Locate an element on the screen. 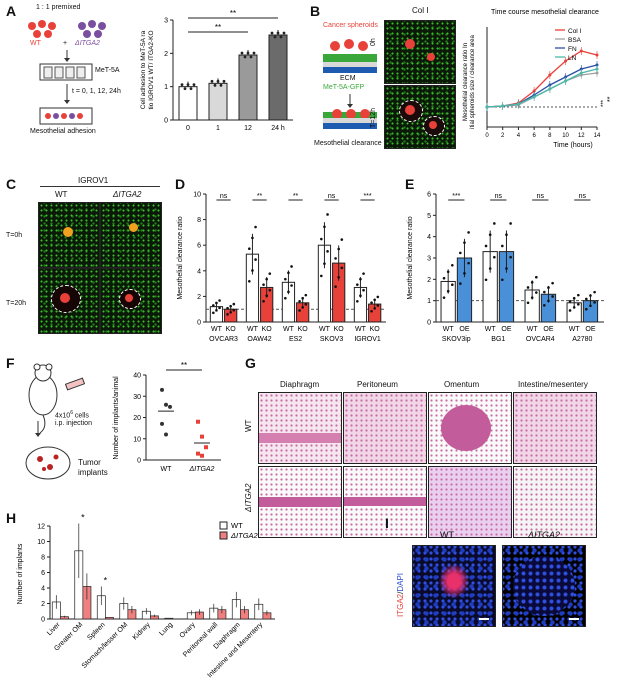 The image size is (617, 696). micrograph-c-ko-0h is located at coordinates (131, 235).